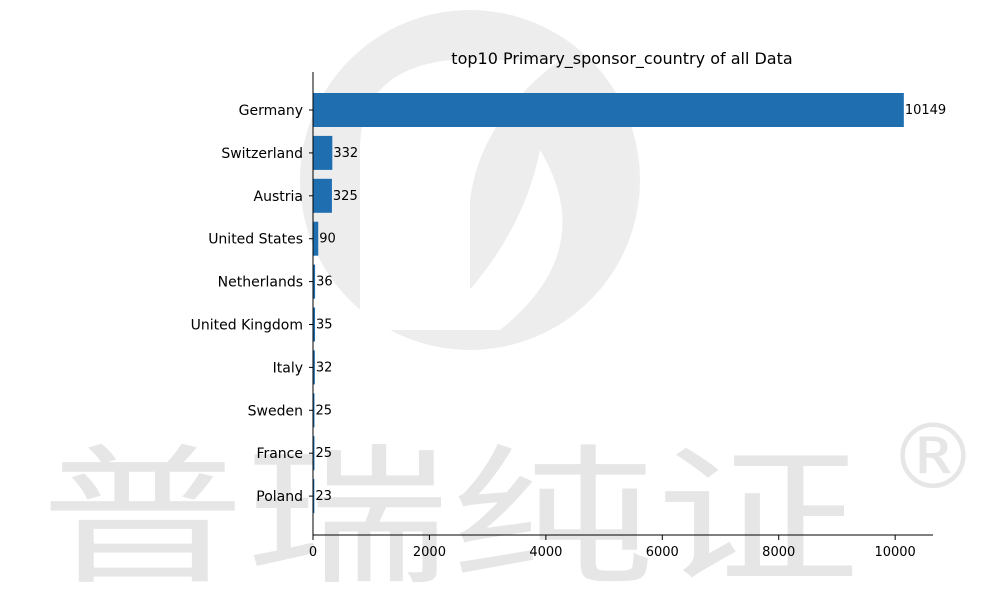  What do you see at coordinates (933, 457) in the screenshot?
I see `watermark-registered-mark: ®` at bounding box center [933, 457].